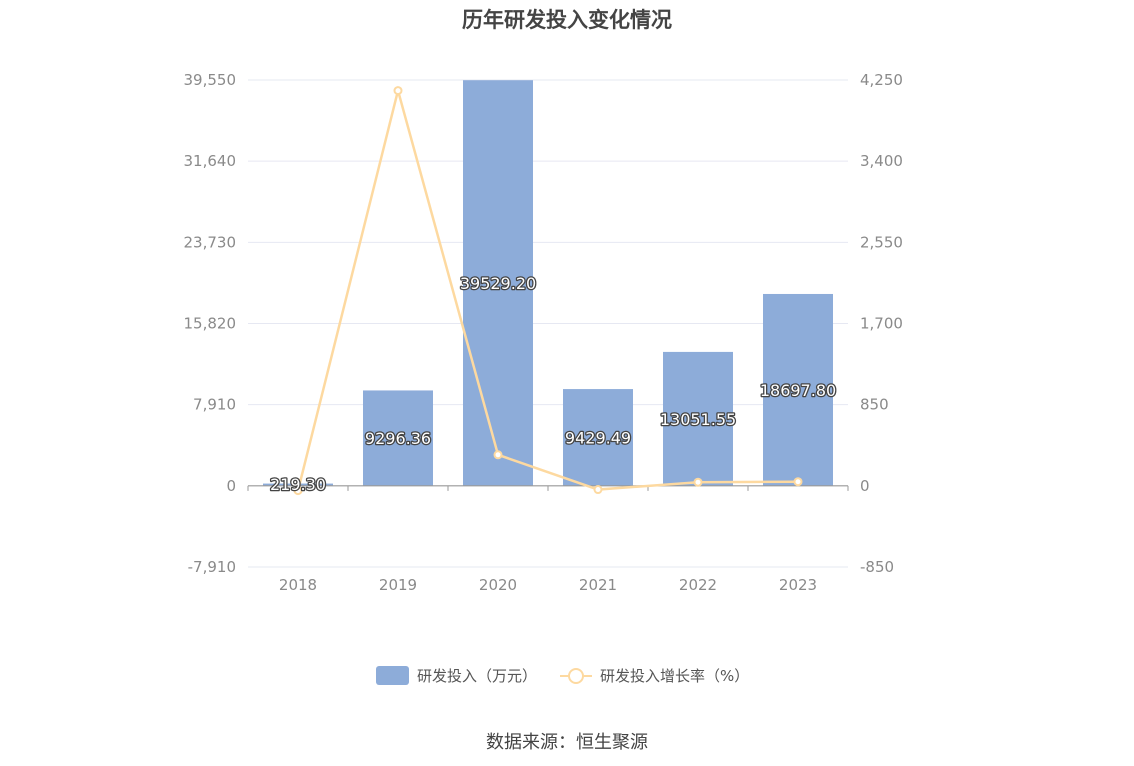 Image resolution: width=1134 pixels, height=766 pixels. I want to click on bar-value-label: 13051.55, so click(698, 419).